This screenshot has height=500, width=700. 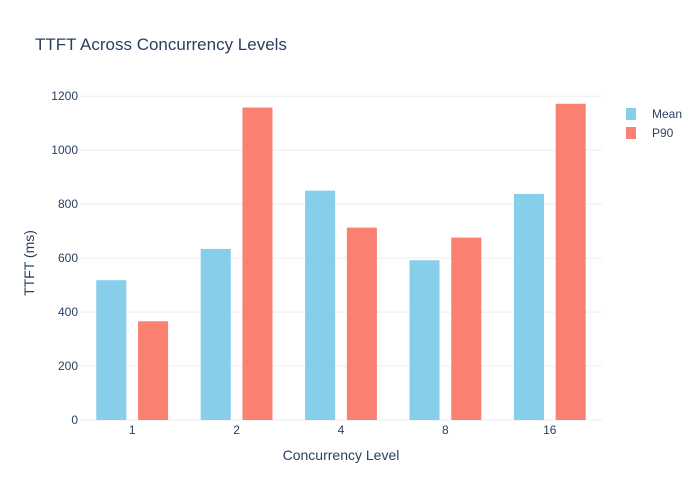 What do you see at coordinates (68, 258) in the screenshot?
I see `y-tick-600: 600` at bounding box center [68, 258].